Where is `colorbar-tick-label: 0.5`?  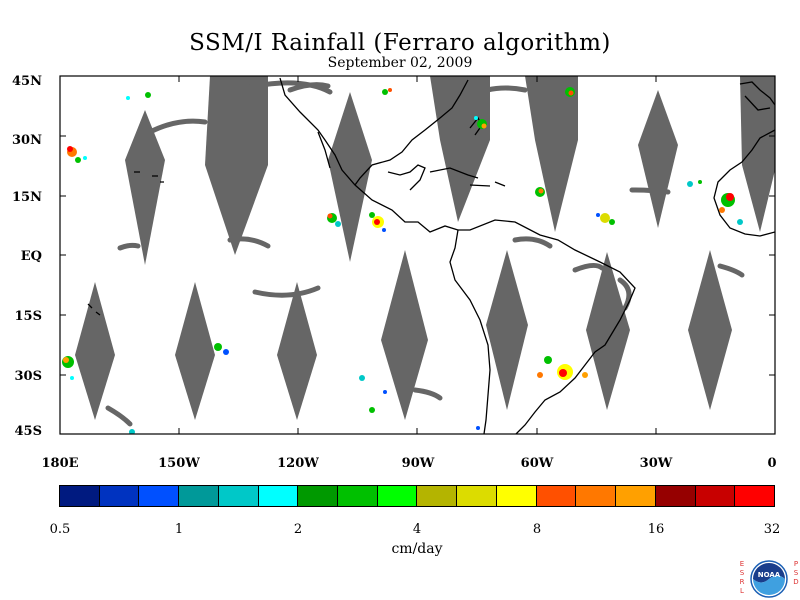
colorbar-tick-label: 0.5 is located at coordinates (60, 529).